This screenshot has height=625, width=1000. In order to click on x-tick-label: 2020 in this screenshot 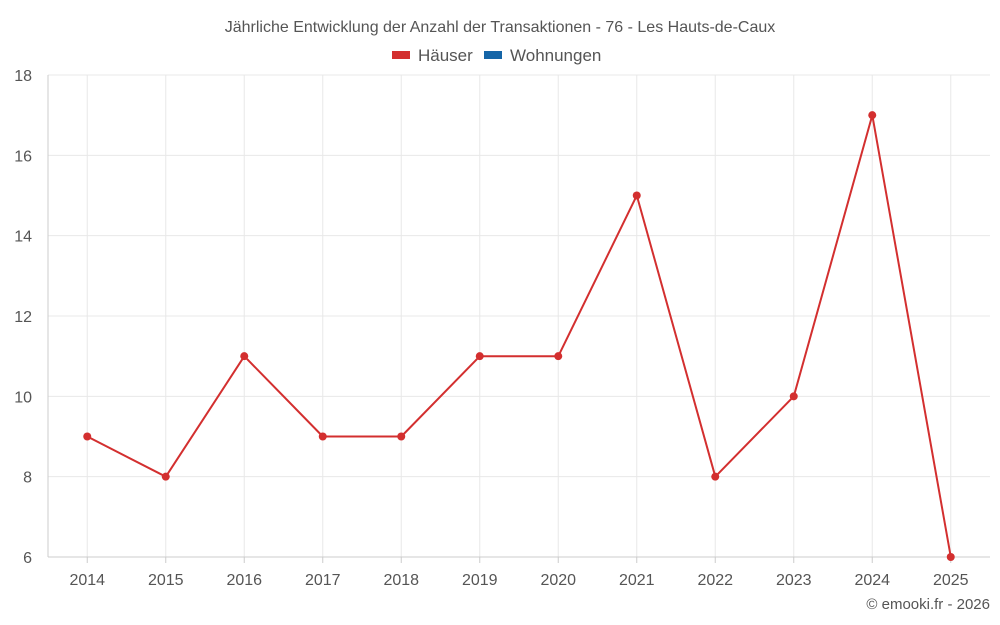, I will do `click(558, 580)`.